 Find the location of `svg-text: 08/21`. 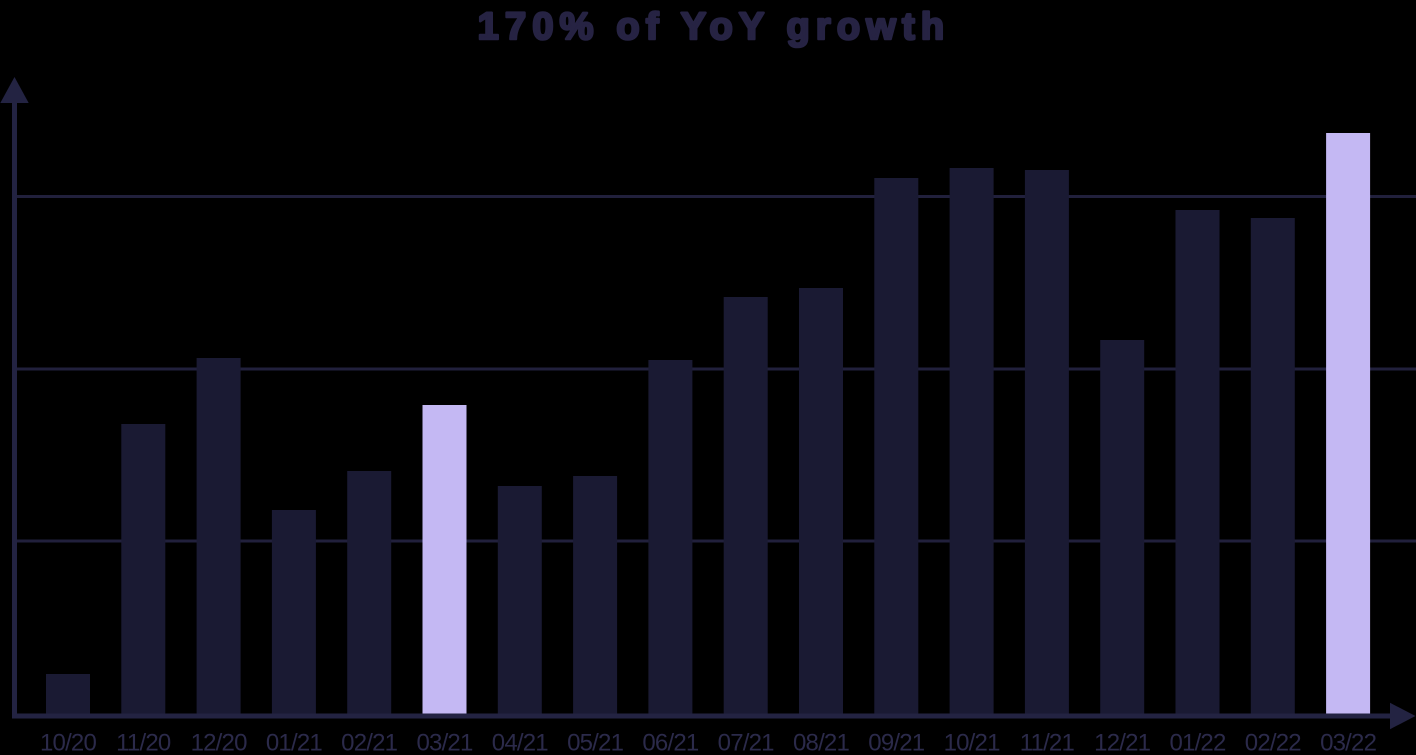

svg-text: 08/21 is located at coordinates (821, 742).